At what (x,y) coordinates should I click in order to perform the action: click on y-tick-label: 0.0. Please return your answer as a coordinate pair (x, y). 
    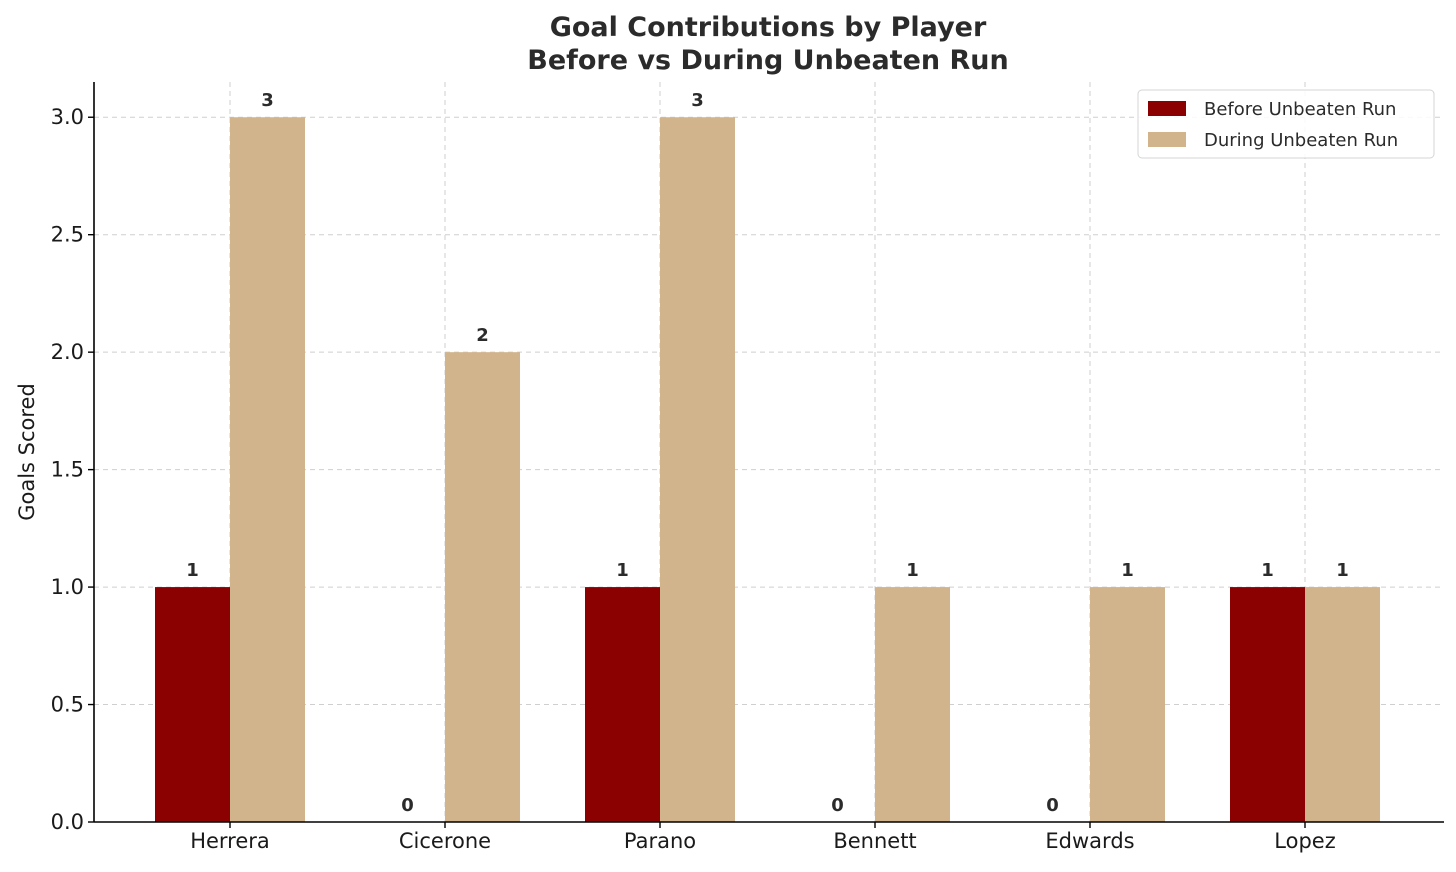
    Looking at the image, I should click on (67, 822).